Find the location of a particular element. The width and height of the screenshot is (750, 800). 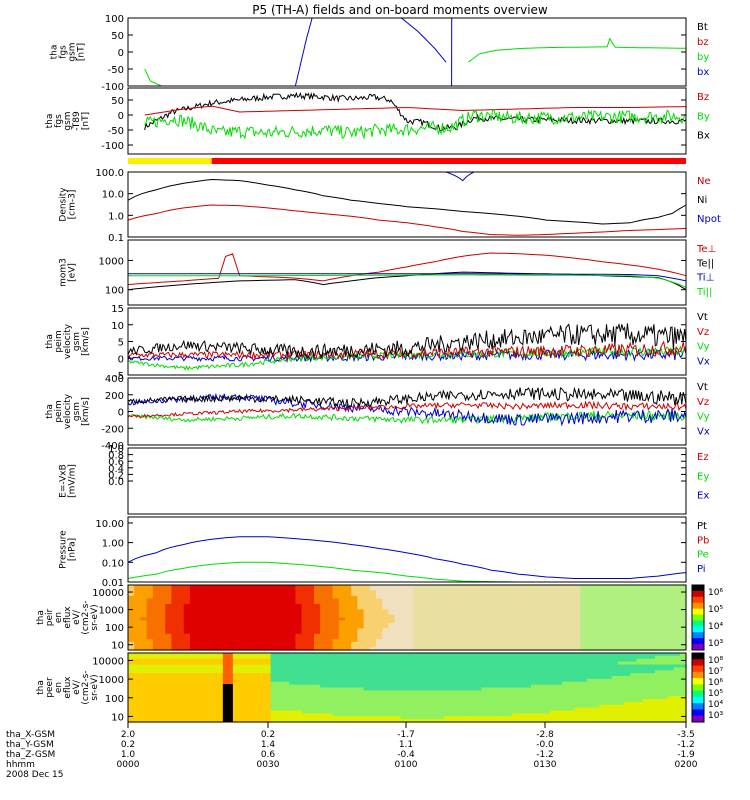

y-tick-label: 1.0 is located at coordinates (116, 216).